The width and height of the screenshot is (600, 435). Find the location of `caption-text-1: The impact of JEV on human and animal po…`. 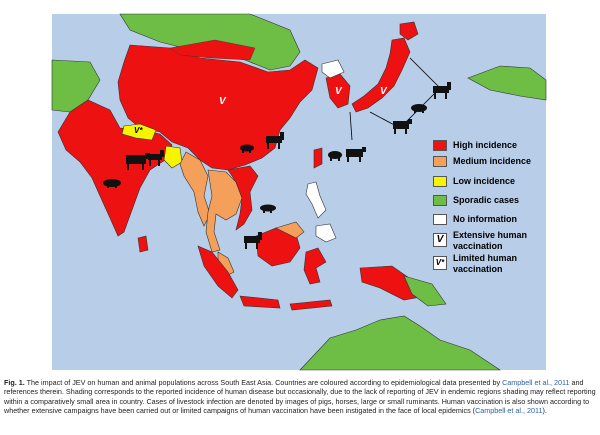

caption-text-1: The impact of JEV on human and animal po… is located at coordinates (263, 382).